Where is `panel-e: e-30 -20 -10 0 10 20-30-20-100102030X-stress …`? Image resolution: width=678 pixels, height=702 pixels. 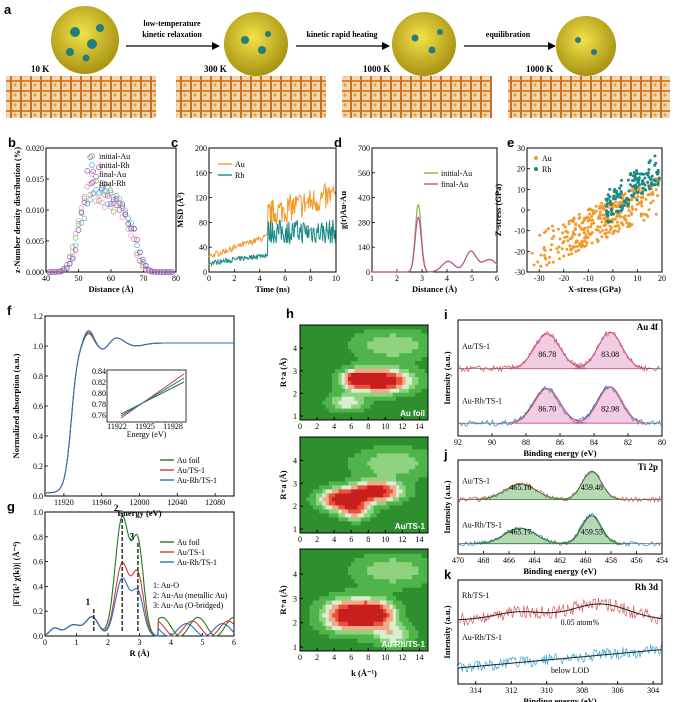
panel-e: e-30 -20 -10 0 10 20-30-20-100102030X-stress … is located at coordinates (579, 214).